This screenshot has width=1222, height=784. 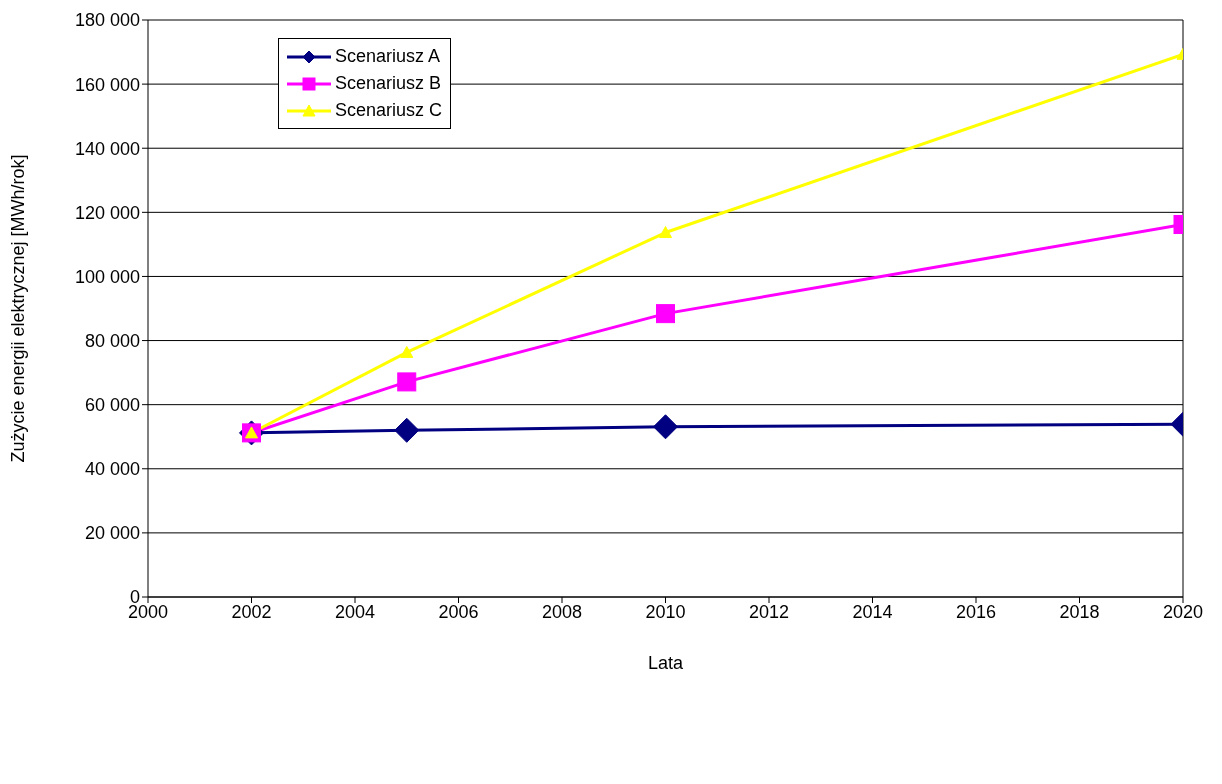 I want to click on y-tick-label: 20 000, so click(x=112, y=533).